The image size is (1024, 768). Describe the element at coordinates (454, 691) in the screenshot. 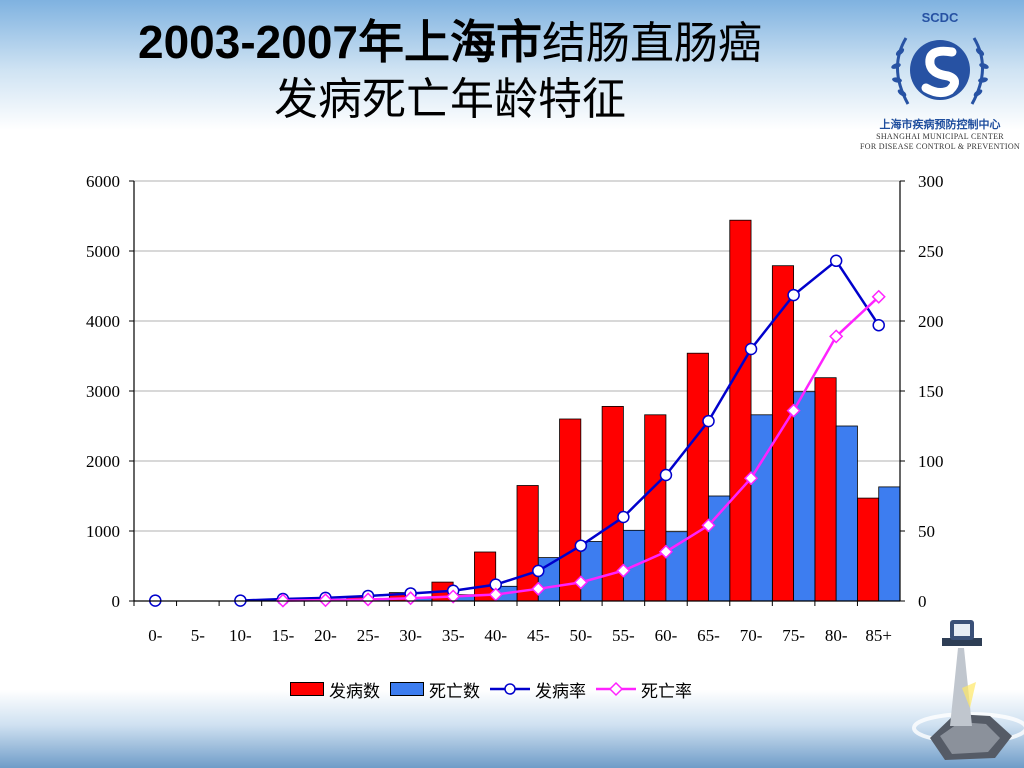

I see `legend-label-death-count: 死亡数` at that location.